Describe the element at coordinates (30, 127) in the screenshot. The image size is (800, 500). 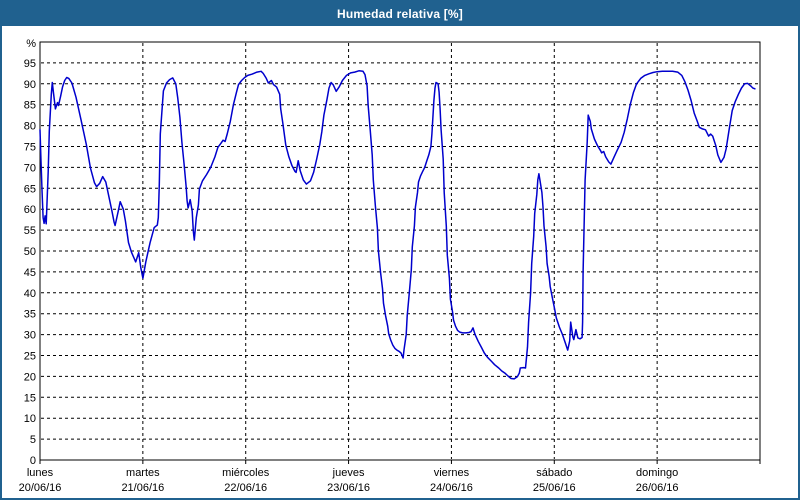
I see `svg-text: 80` at that location.